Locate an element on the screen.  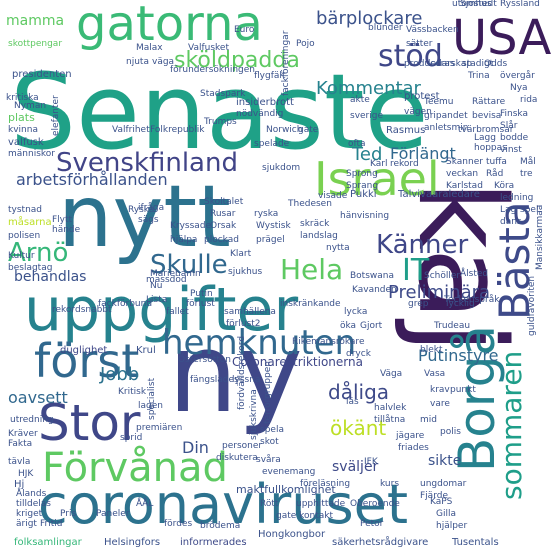
word-samhallena: samhällena is located at coordinates (250, 312).